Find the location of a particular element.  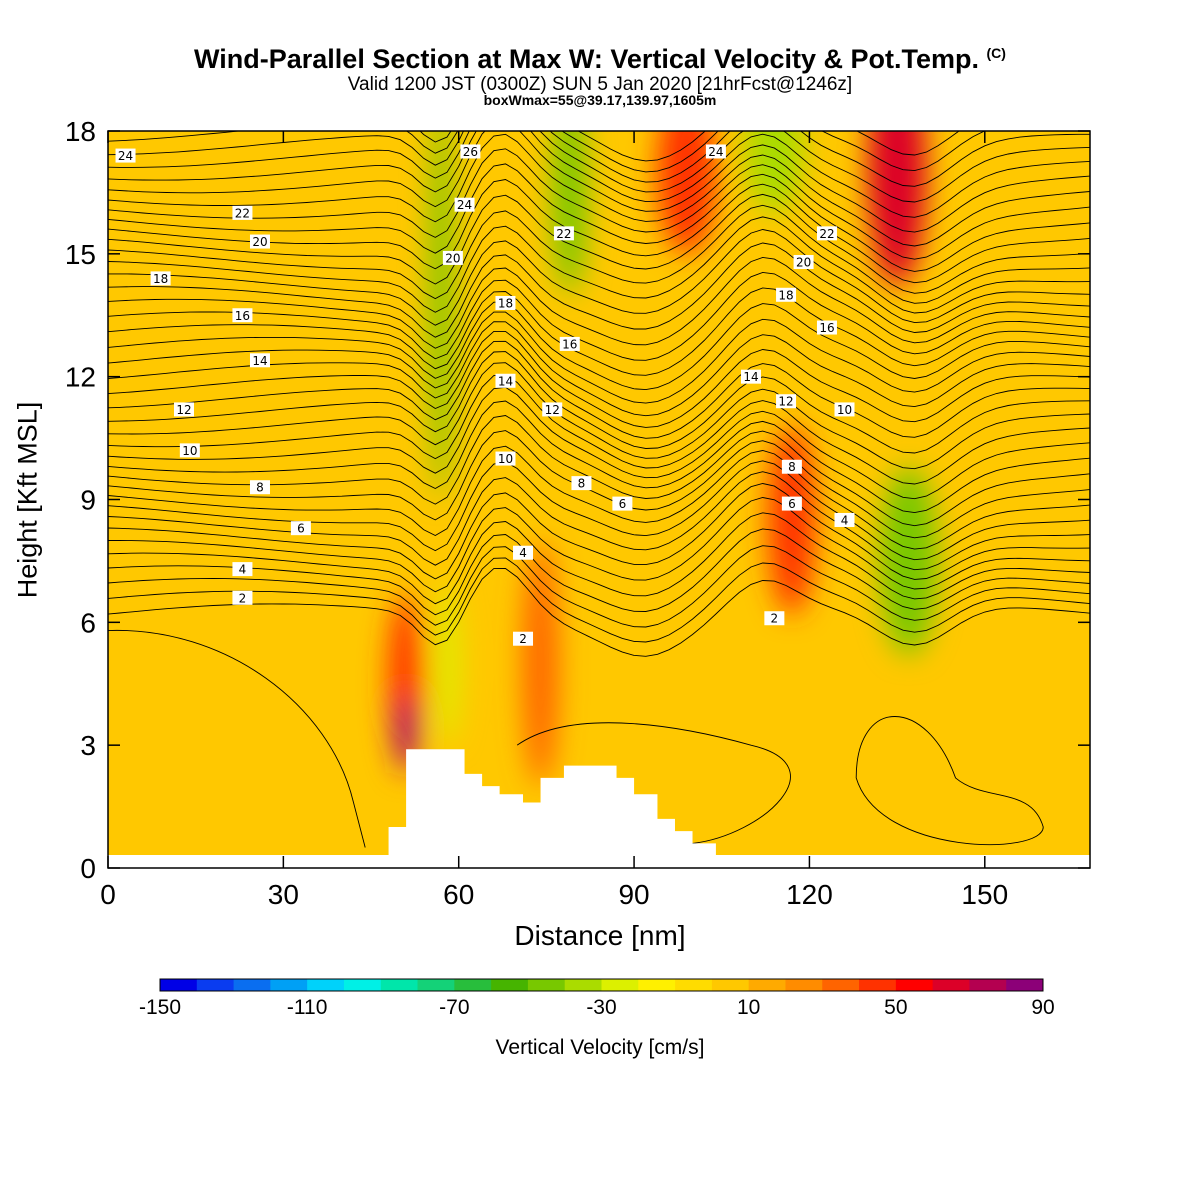

contour-label: 16 is located at coordinates (569, 343).